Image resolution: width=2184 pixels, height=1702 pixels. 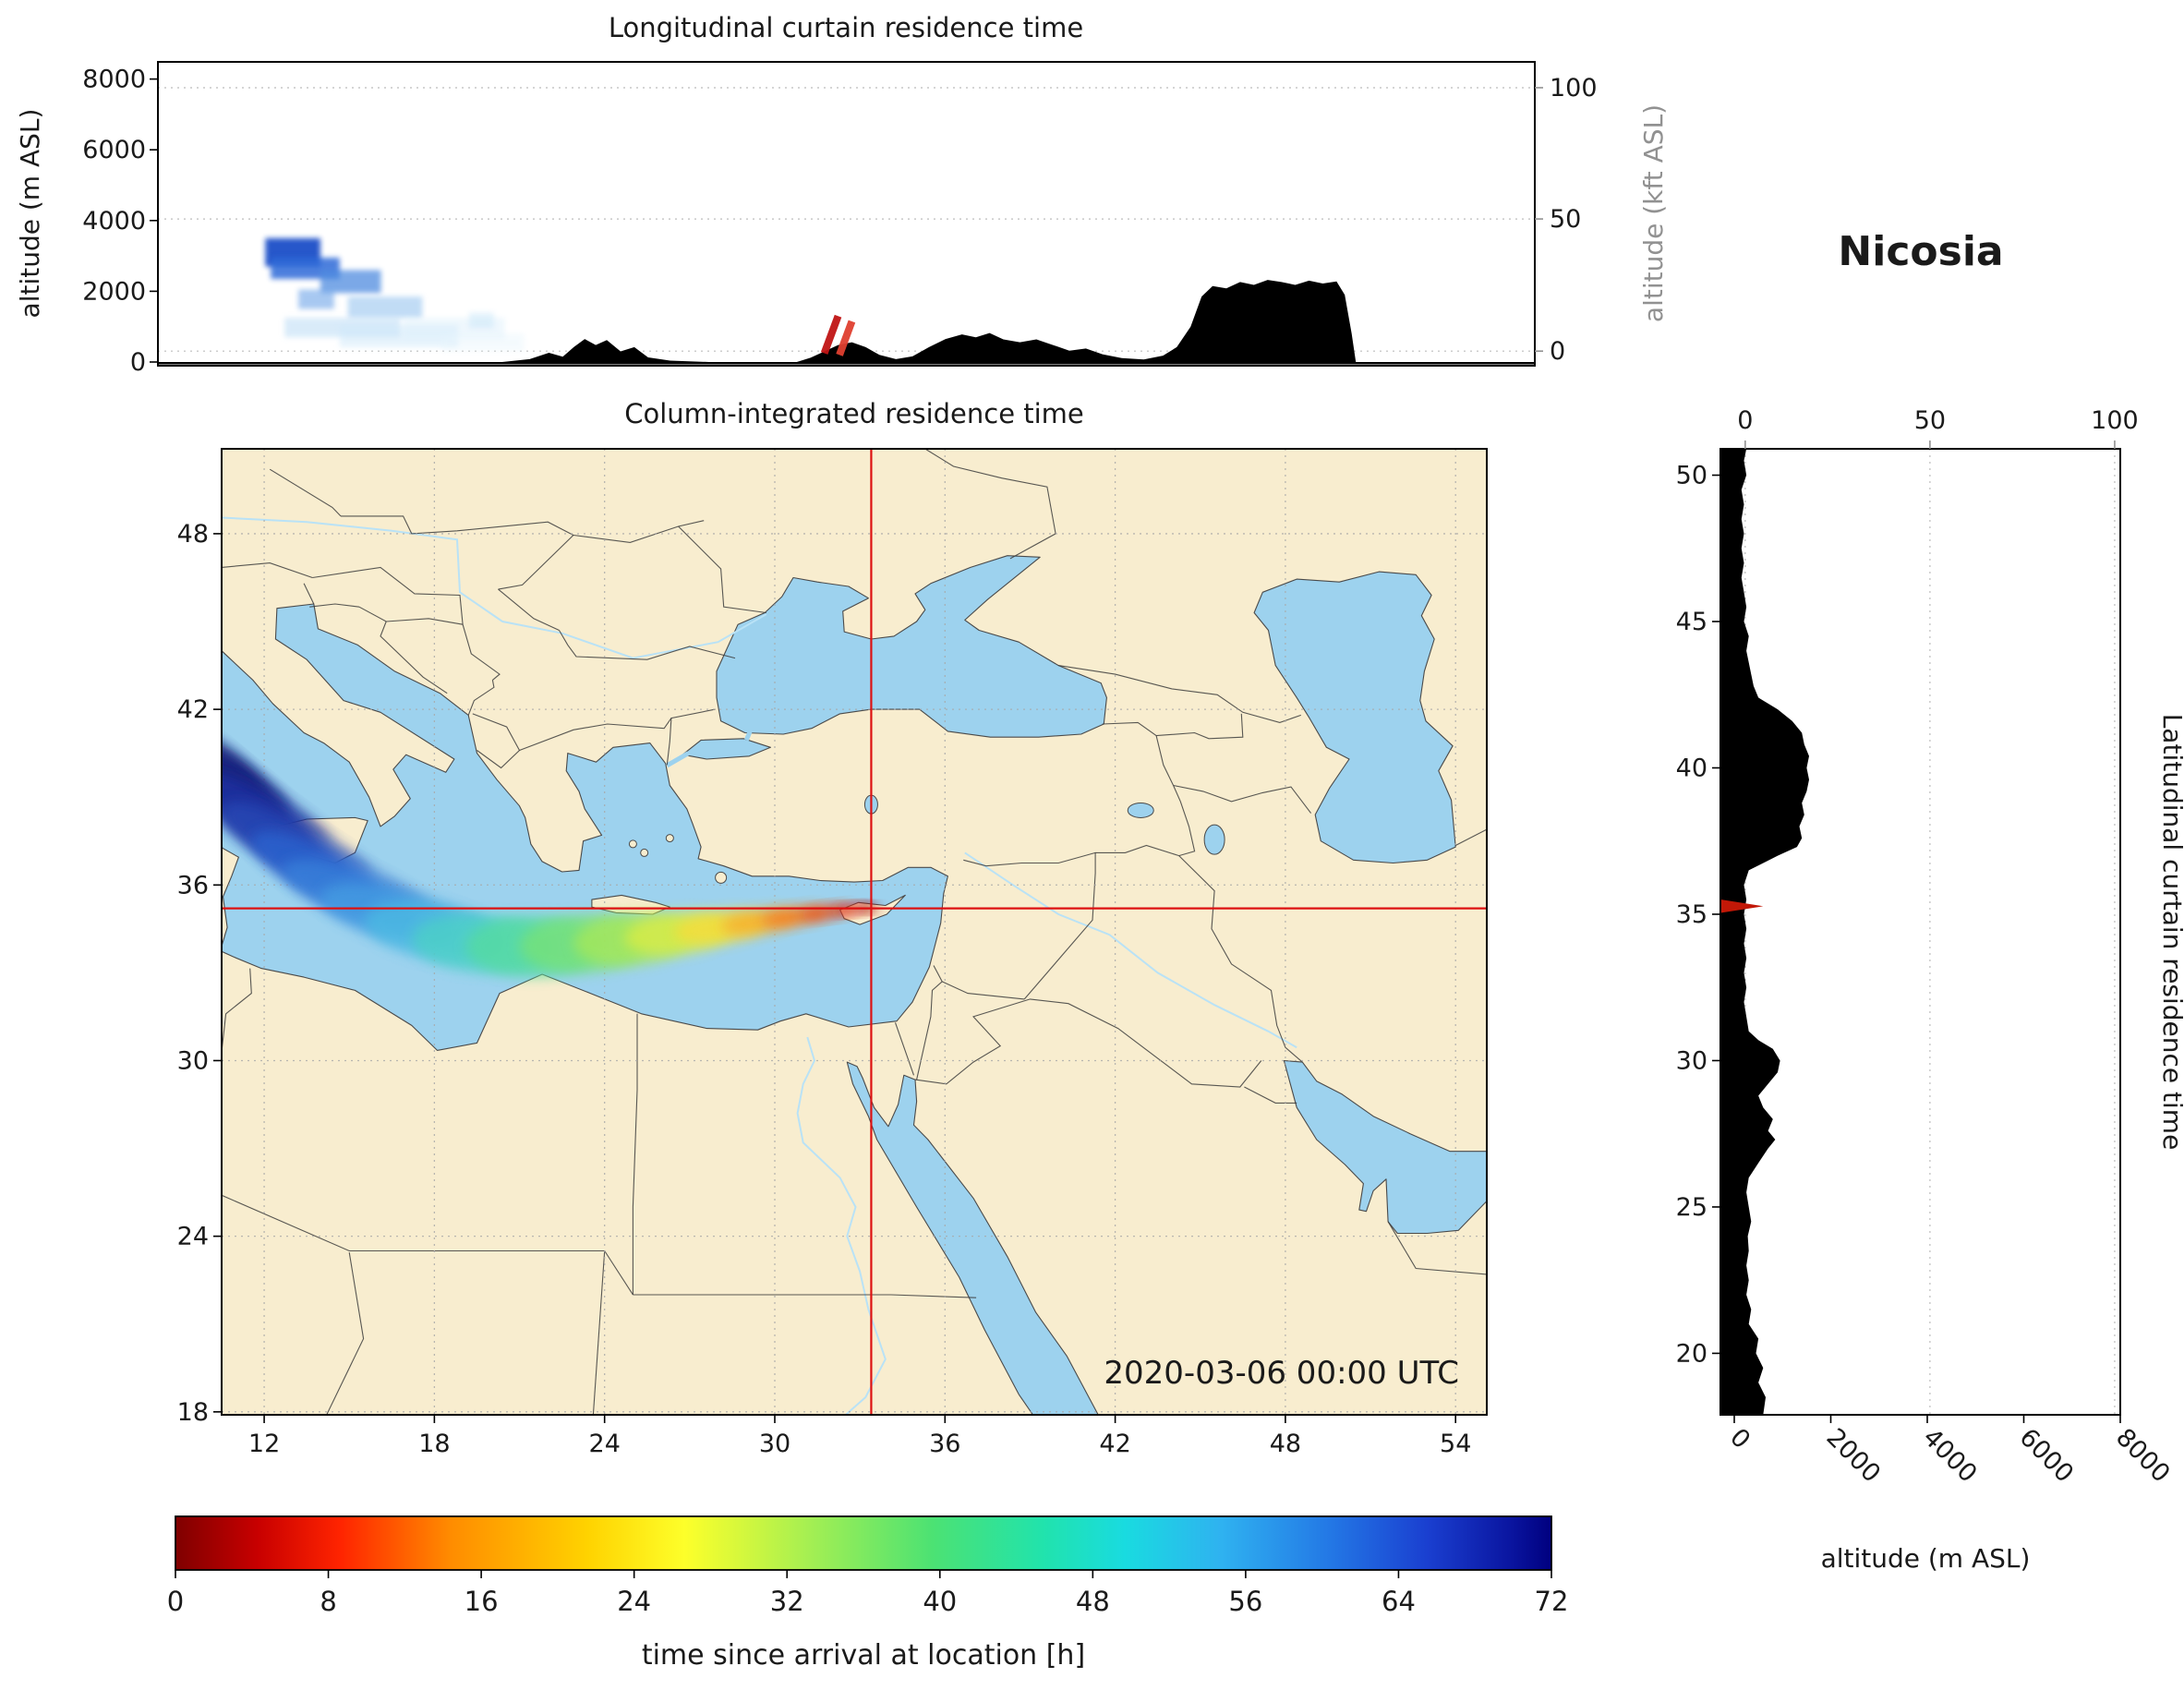 What do you see at coordinates (482, 1601) in the screenshot?
I see `colorbar-tick-label: 16` at bounding box center [482, 1601].